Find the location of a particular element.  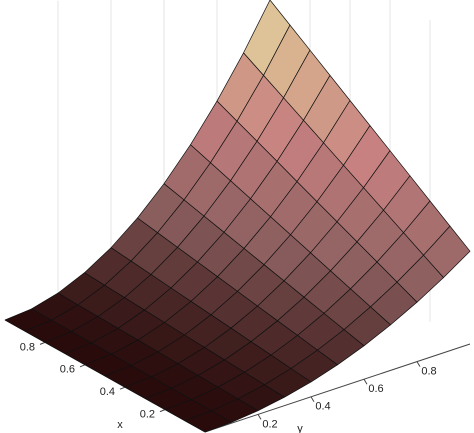

y-tick-label: 0.4 is located at coordinates (322, 407).